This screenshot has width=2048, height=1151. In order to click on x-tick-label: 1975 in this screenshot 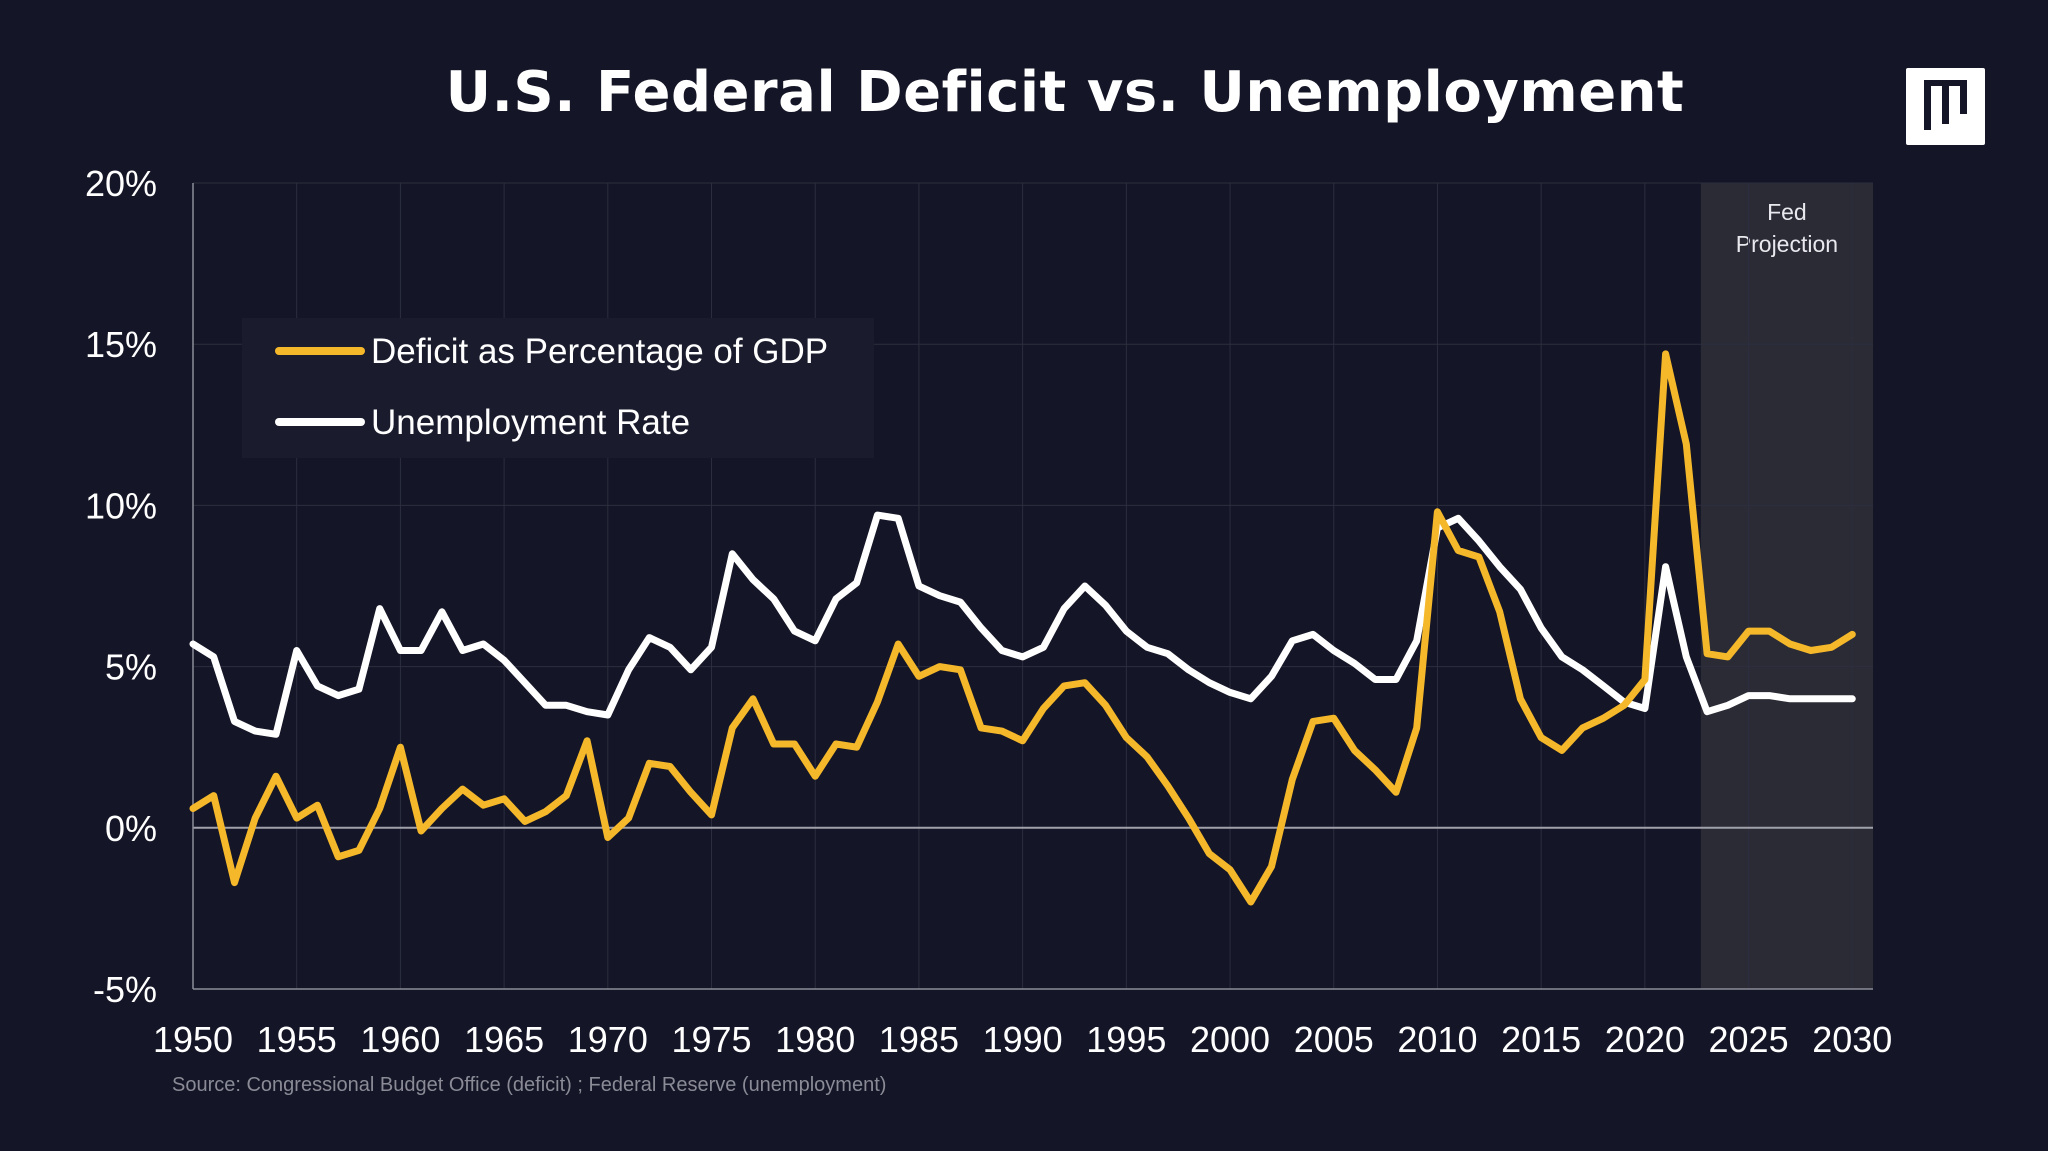, I will do `click(711, 1039)`.